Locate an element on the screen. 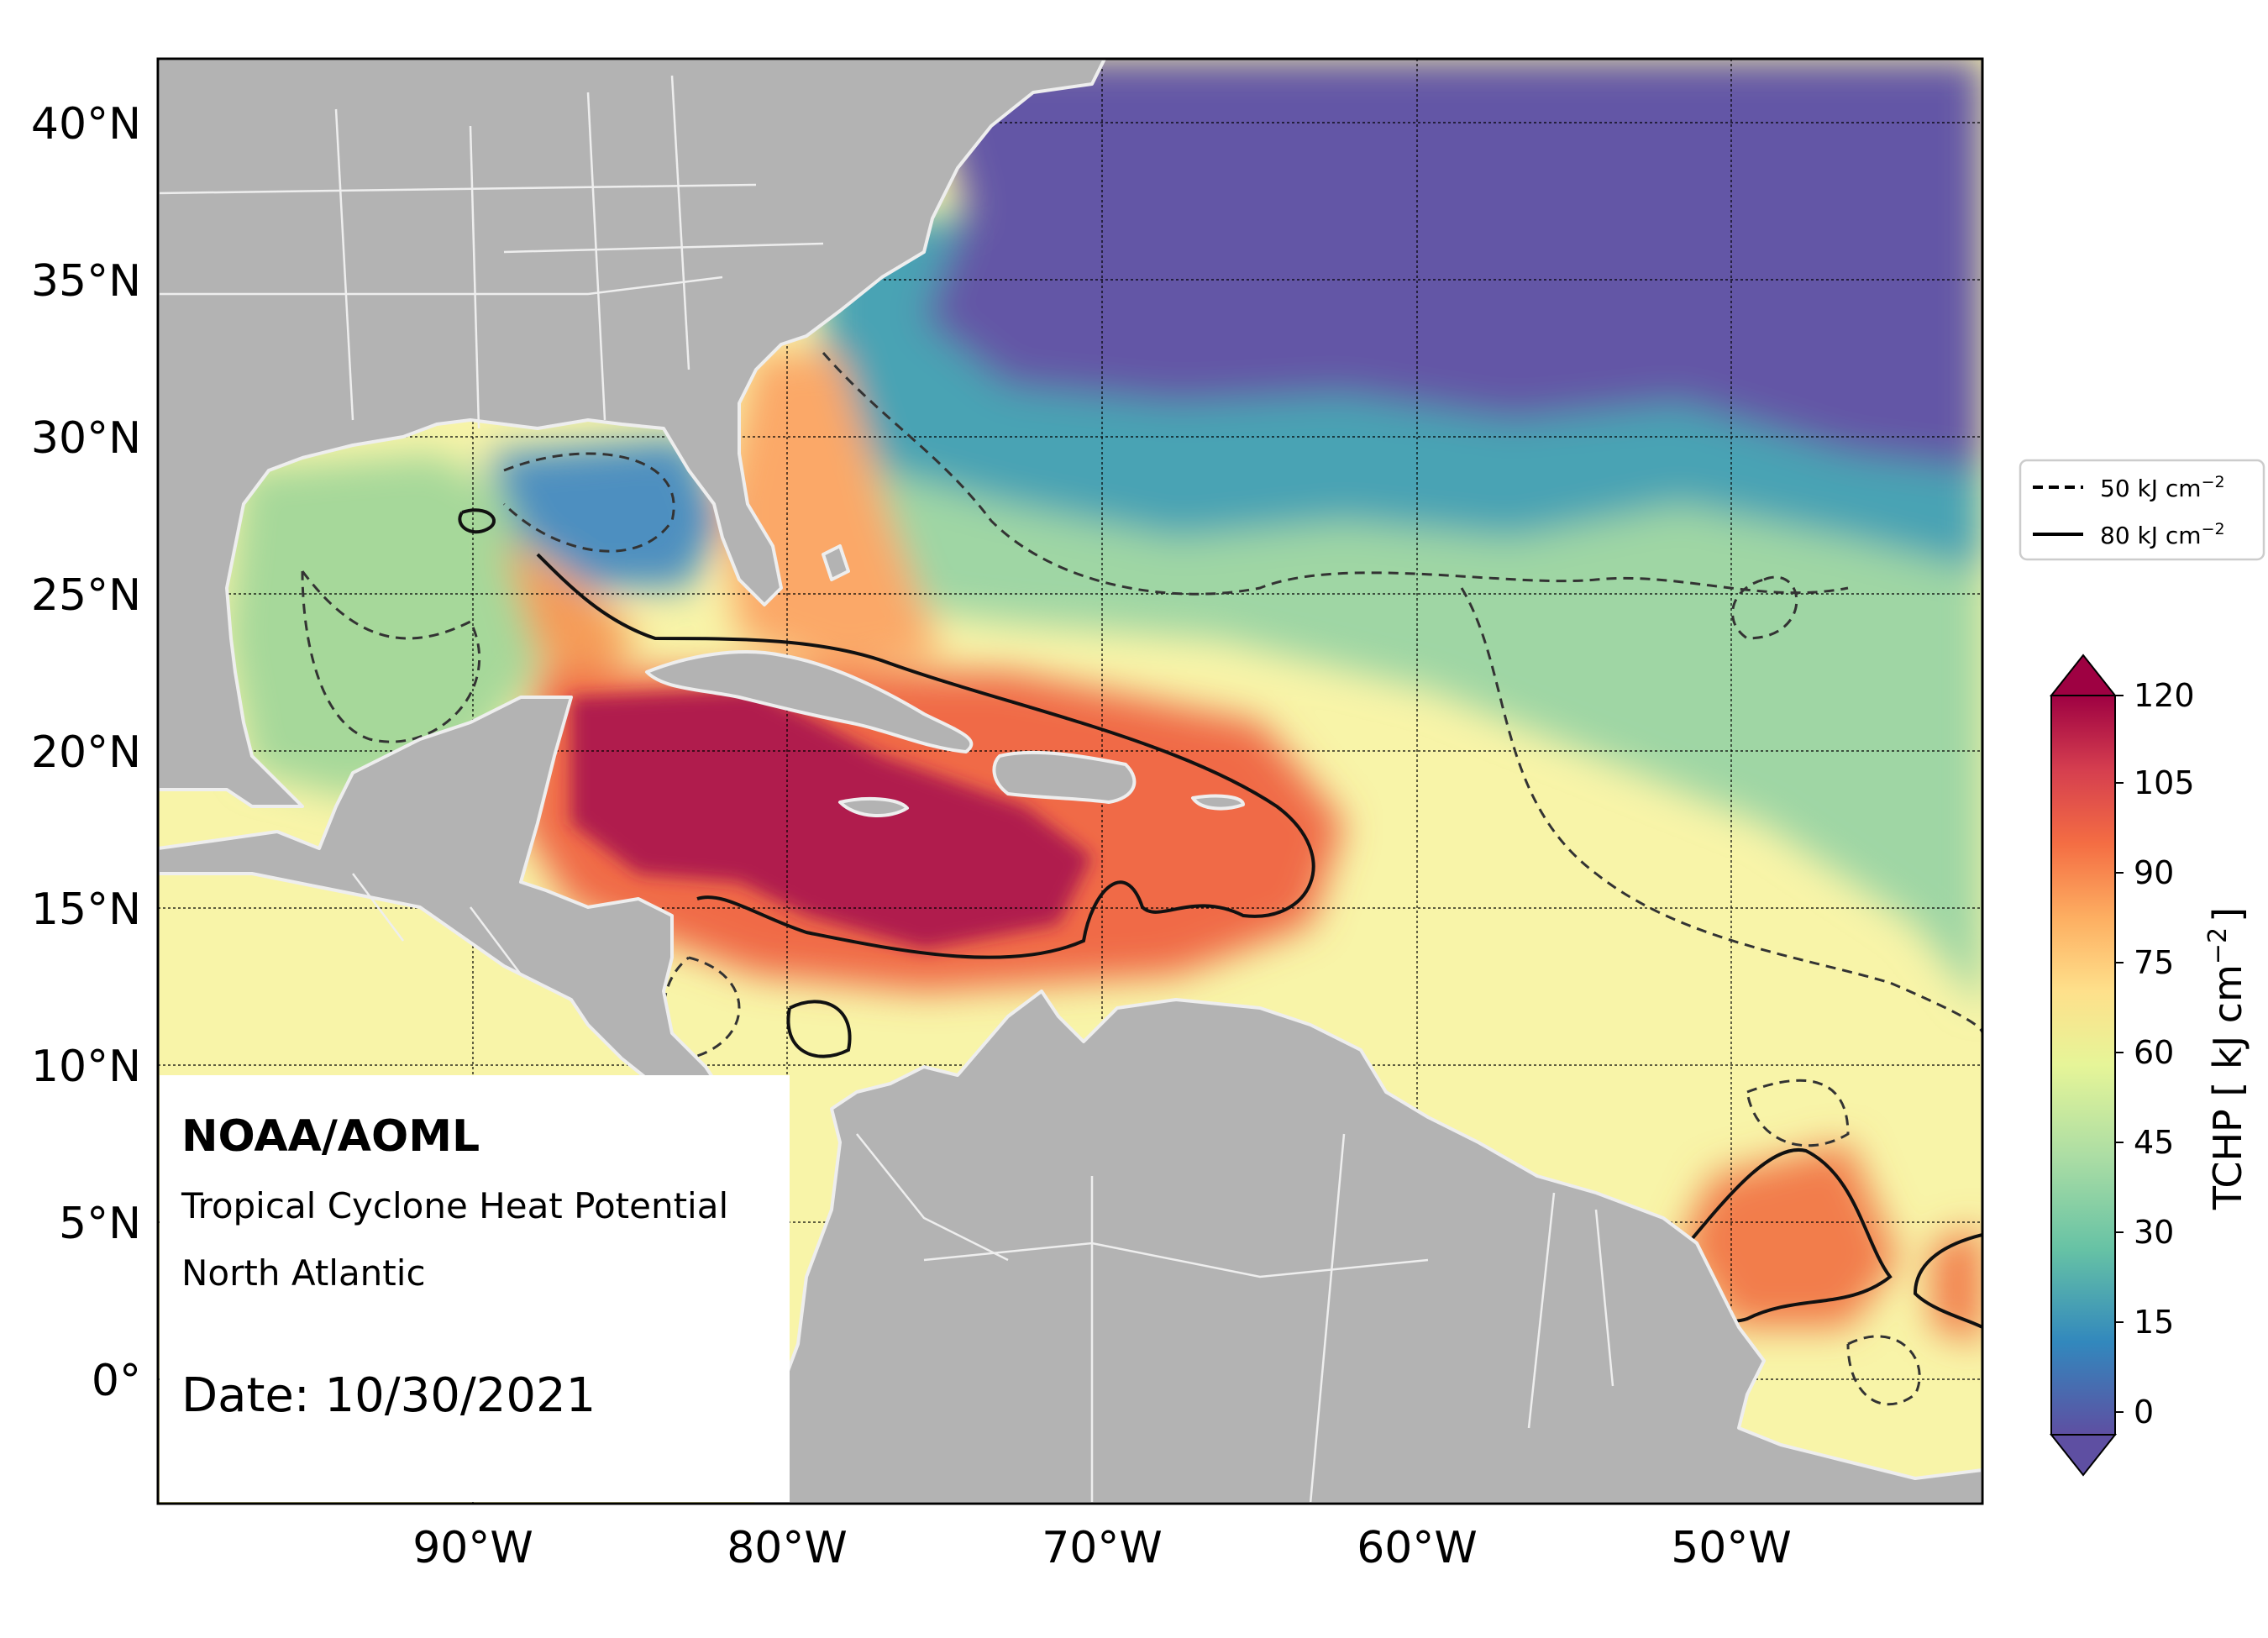 The height and width of the screenshot is (1638, 2268). colorbar-tick-label: 15 is located at coordinates (2154, 1322).